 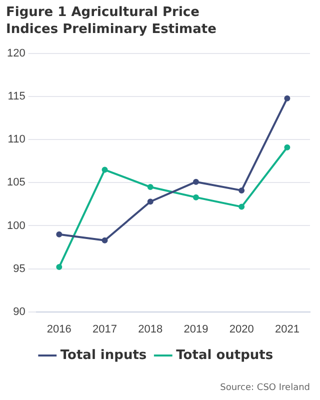 I want to click on y-tick-label: 105, so click(x=16, y=182).